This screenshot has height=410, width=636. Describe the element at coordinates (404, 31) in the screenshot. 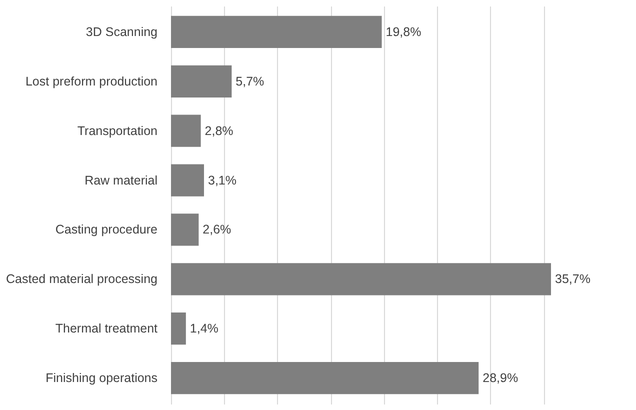

I see `data-label: 19,8%` at that location.